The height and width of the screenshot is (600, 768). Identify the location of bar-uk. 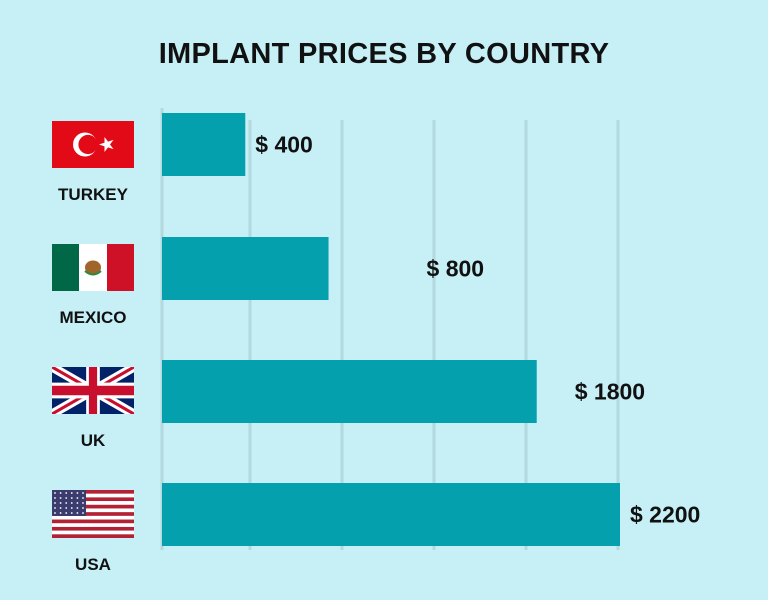
(349, 391).